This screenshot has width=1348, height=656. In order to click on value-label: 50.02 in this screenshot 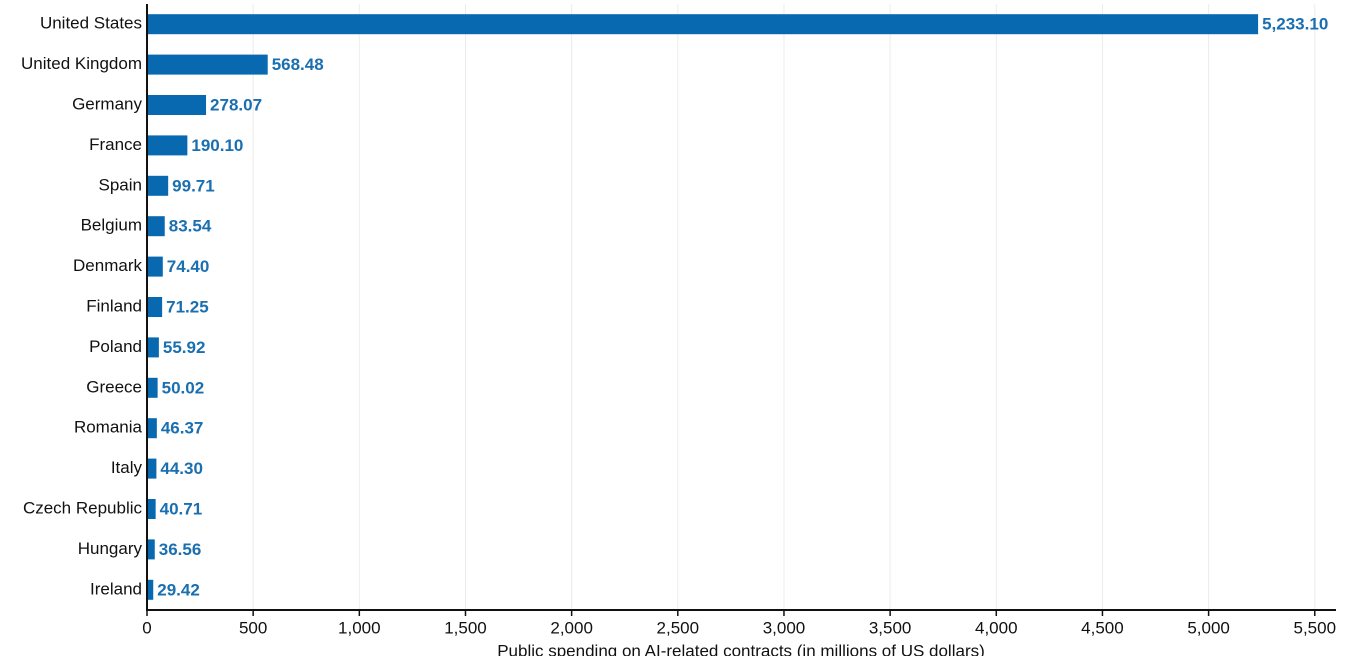, I will do `click(183, 387)`.